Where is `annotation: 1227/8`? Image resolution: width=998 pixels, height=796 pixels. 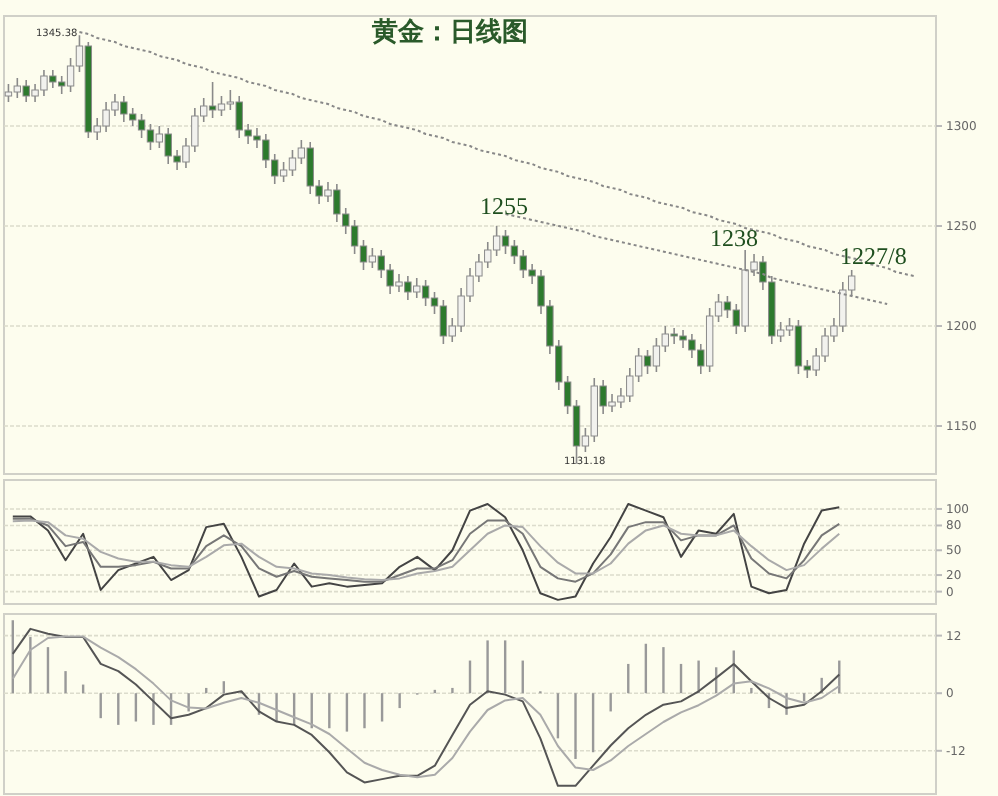 annotation: 1227/8 is located at coordinates (873, 256).